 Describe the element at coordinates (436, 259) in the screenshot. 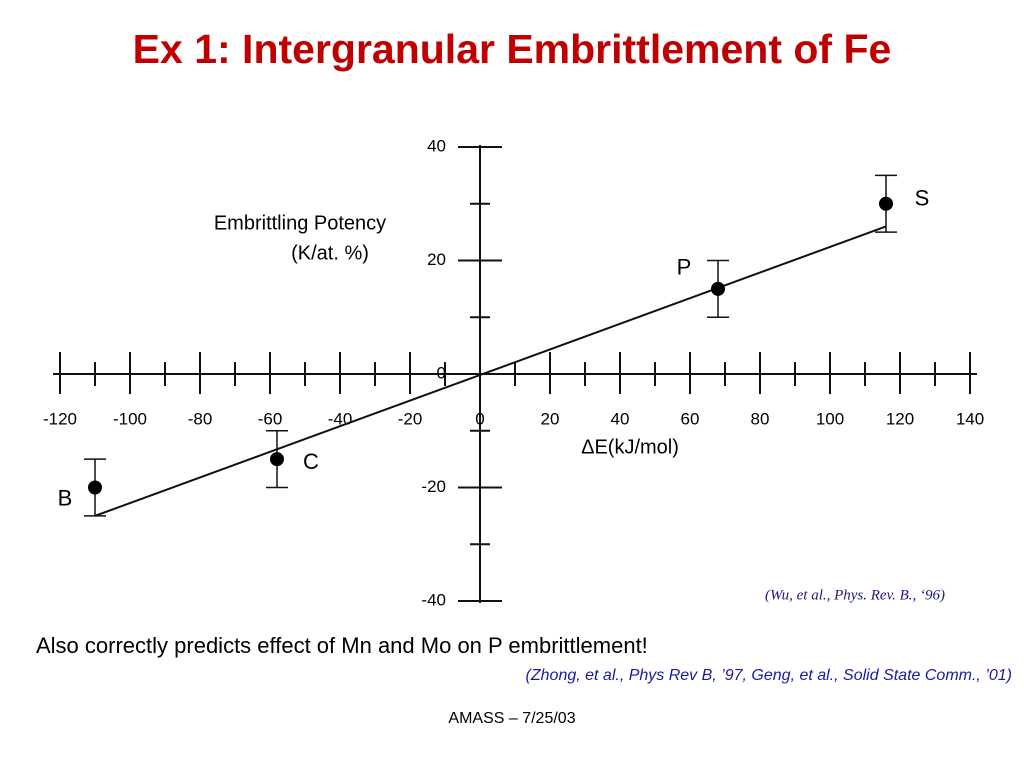

I see `y-tick-label: 20` at that location.